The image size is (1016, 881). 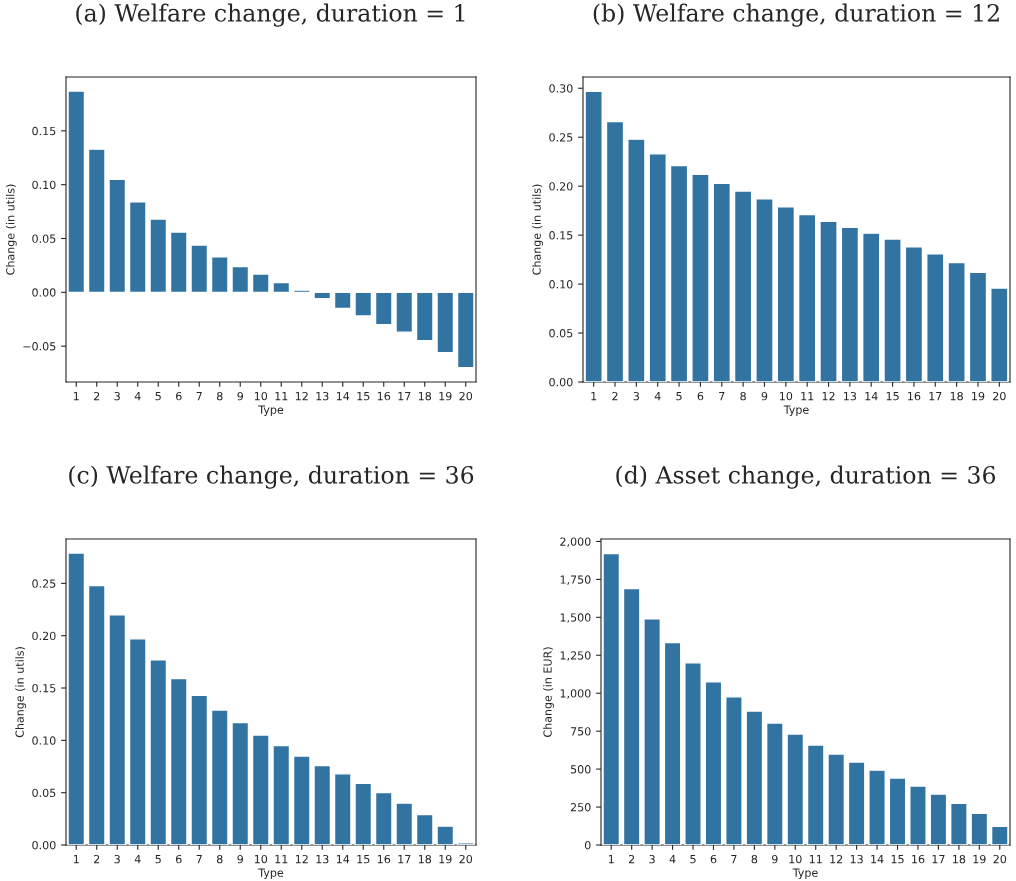 What do you see at coordinates (20, 692) in the screenshot?
I see `y-axis-title: Change (in utils)` at bounding box center [20, 692].